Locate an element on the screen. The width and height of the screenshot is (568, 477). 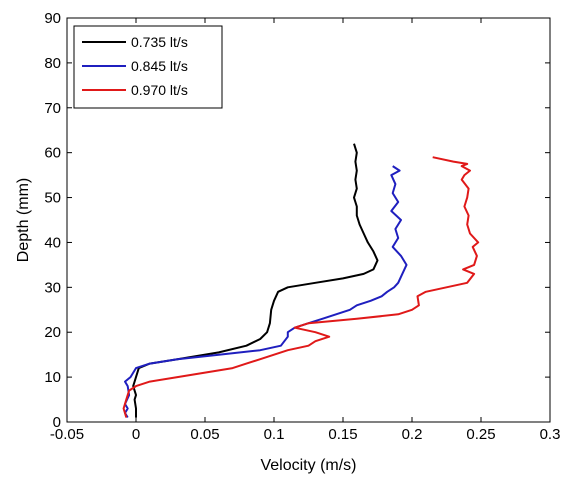
legend: 0.735 lt/s 0.845 lt/s 0.970 lt/s is located at coordinates (148, 67).